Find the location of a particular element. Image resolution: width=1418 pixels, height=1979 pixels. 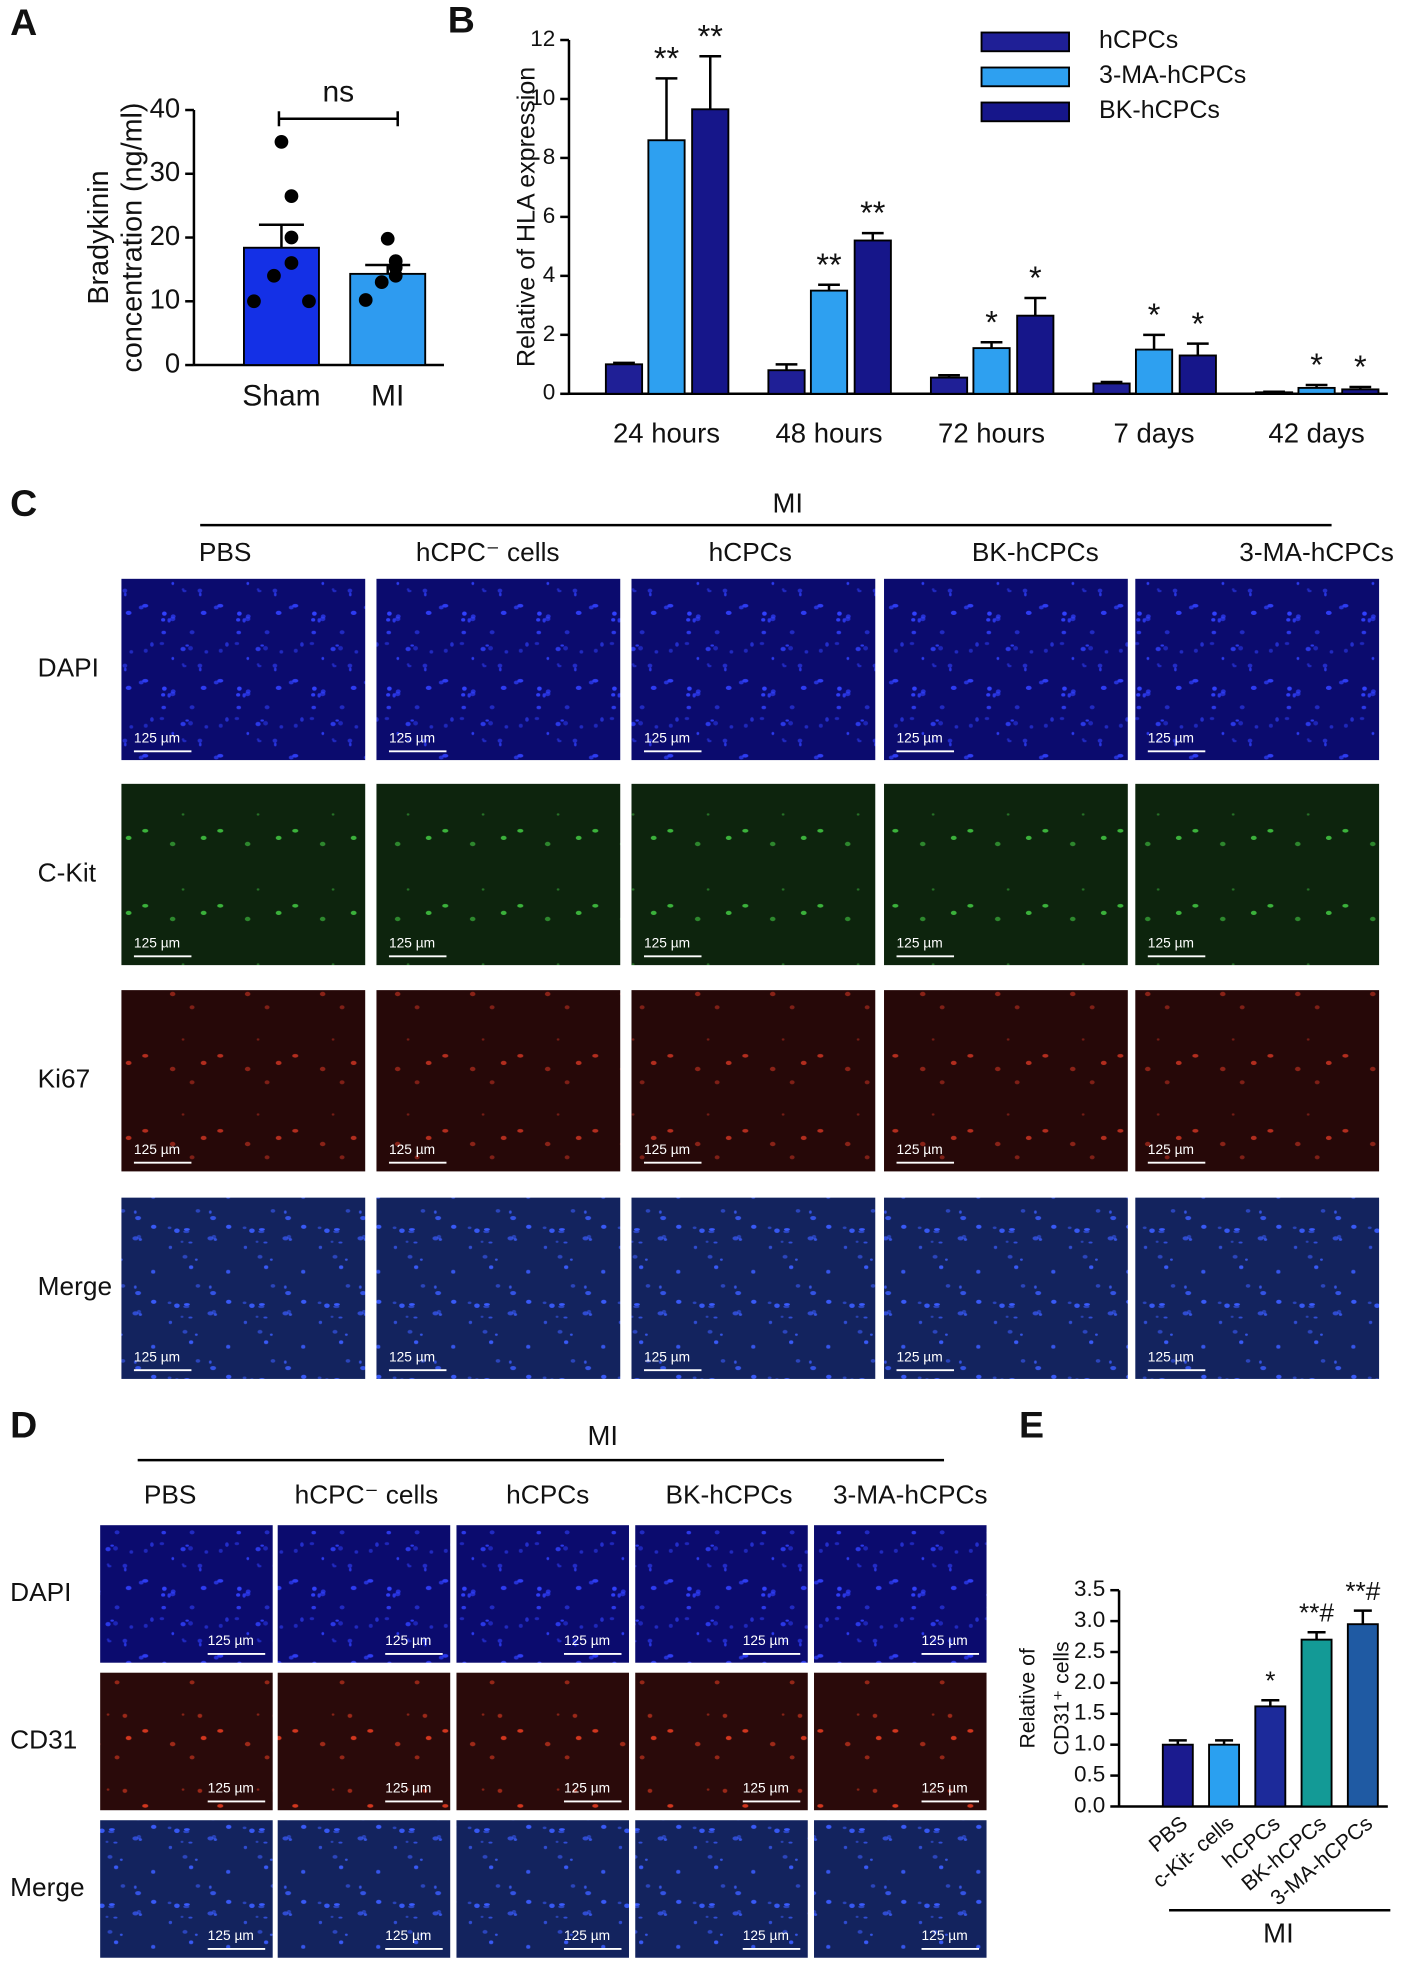

panel-label: C is located at coordinates (23, 503).